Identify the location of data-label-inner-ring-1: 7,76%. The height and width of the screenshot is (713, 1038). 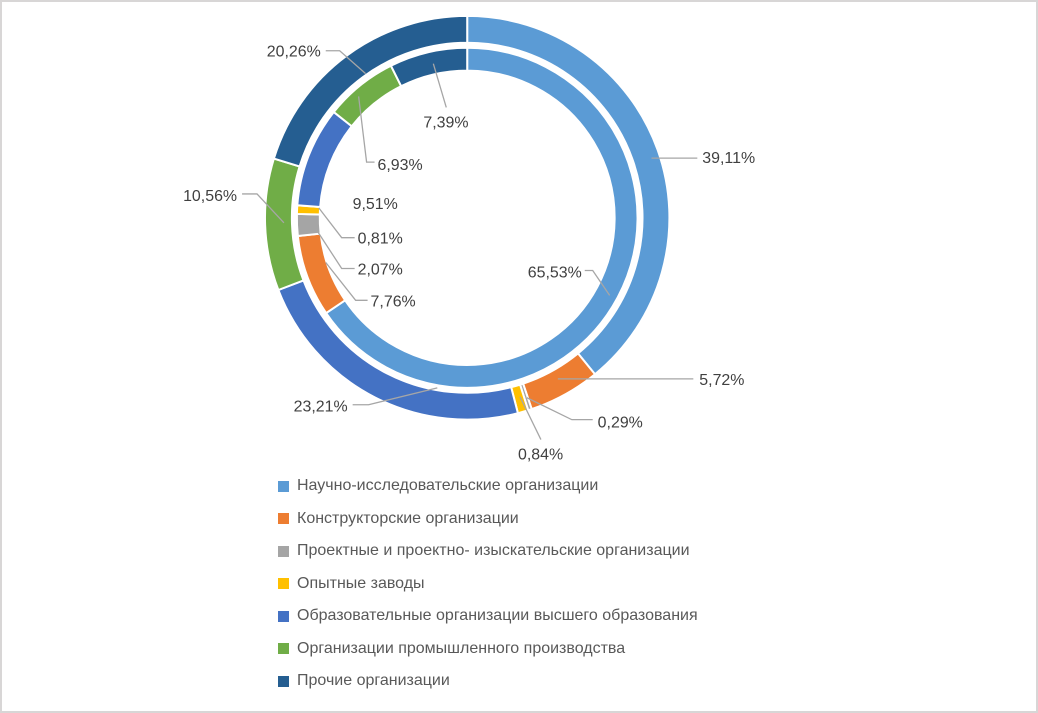
(393, 301).